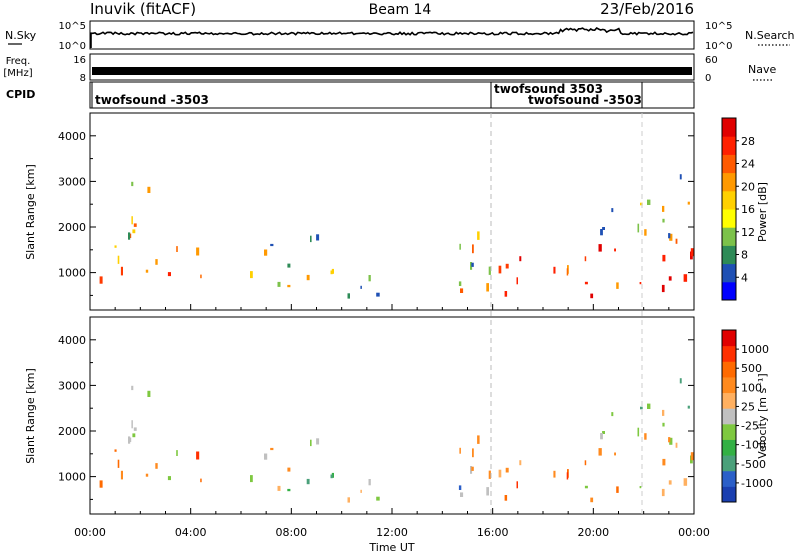 Image resolution: width=800 pixels, height=554 pixels. I want to click on cpid-program-0: twofsound -3503, so click(152, 100).